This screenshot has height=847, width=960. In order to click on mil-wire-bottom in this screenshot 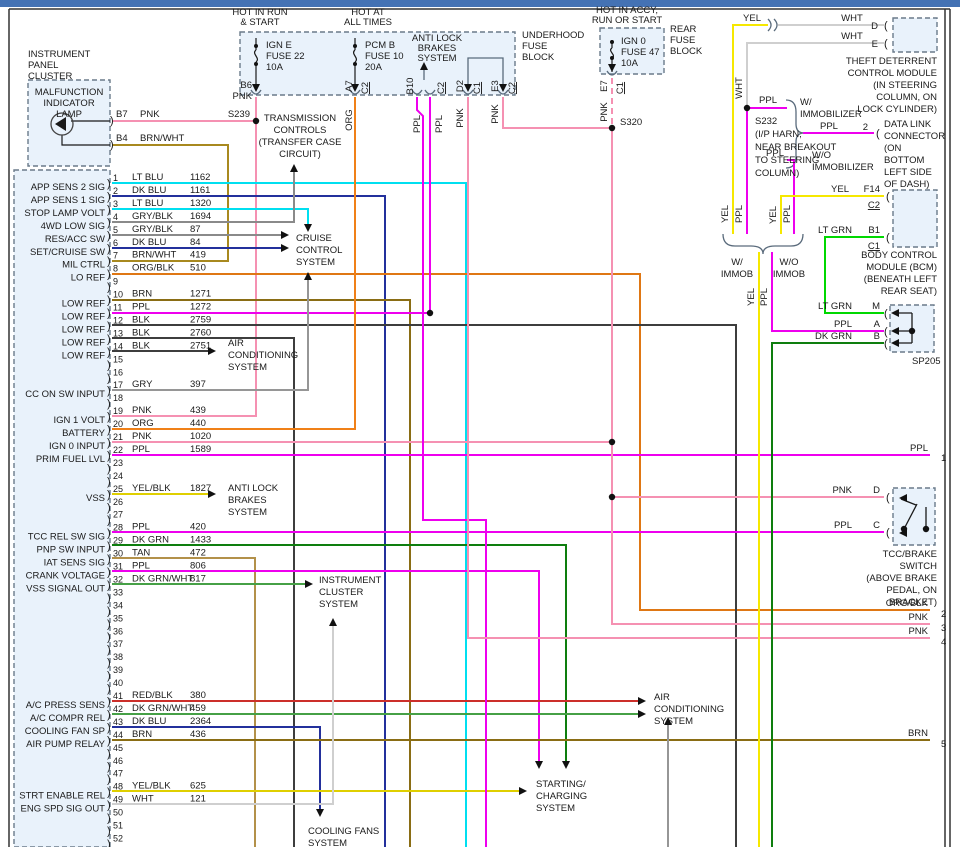, I will do `click(85, 140)`.